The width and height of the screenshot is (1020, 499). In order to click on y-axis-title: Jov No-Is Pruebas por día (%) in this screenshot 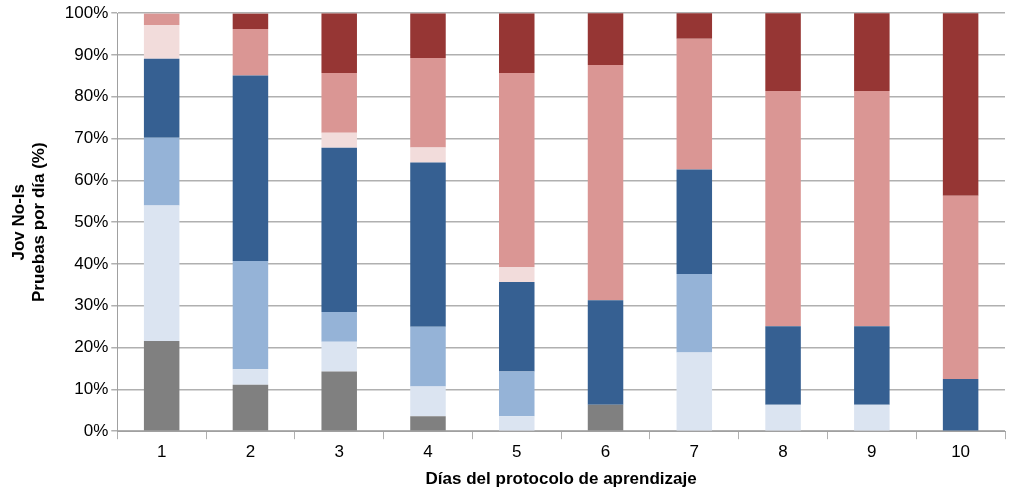, I will do `click(28, 222)`.